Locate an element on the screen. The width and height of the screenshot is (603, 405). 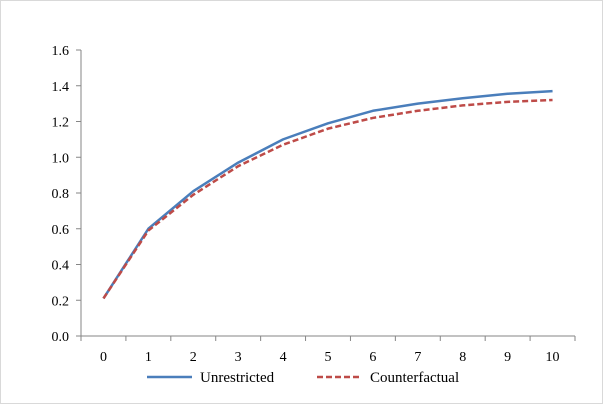
x-tick-label: 0 is located at coordinates (103, 357).